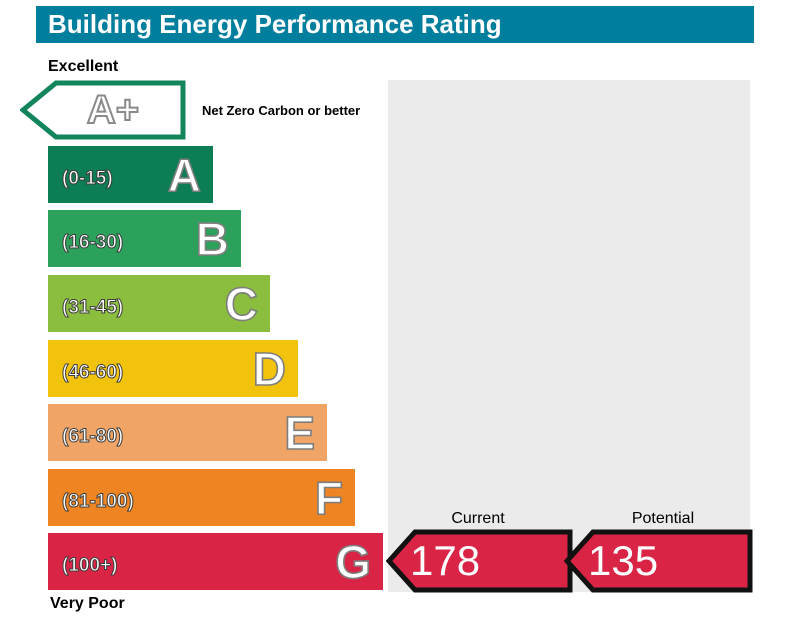  What do you see at coordinates (130, 174) in the screenshot?
I see `band-a: (0-15) A` at bounding box center [130, 174].